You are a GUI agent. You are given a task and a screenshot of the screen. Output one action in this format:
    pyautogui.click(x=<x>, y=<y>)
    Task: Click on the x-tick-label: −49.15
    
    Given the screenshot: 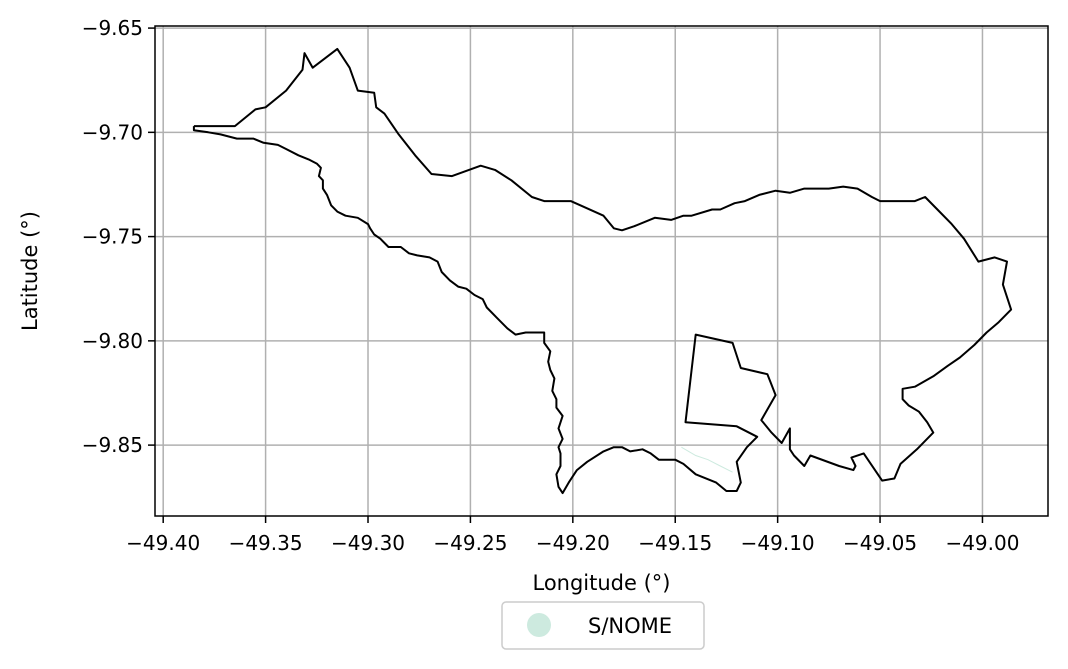 What is the action you would take?
    pyautogui.click(x=675, y=543)
    